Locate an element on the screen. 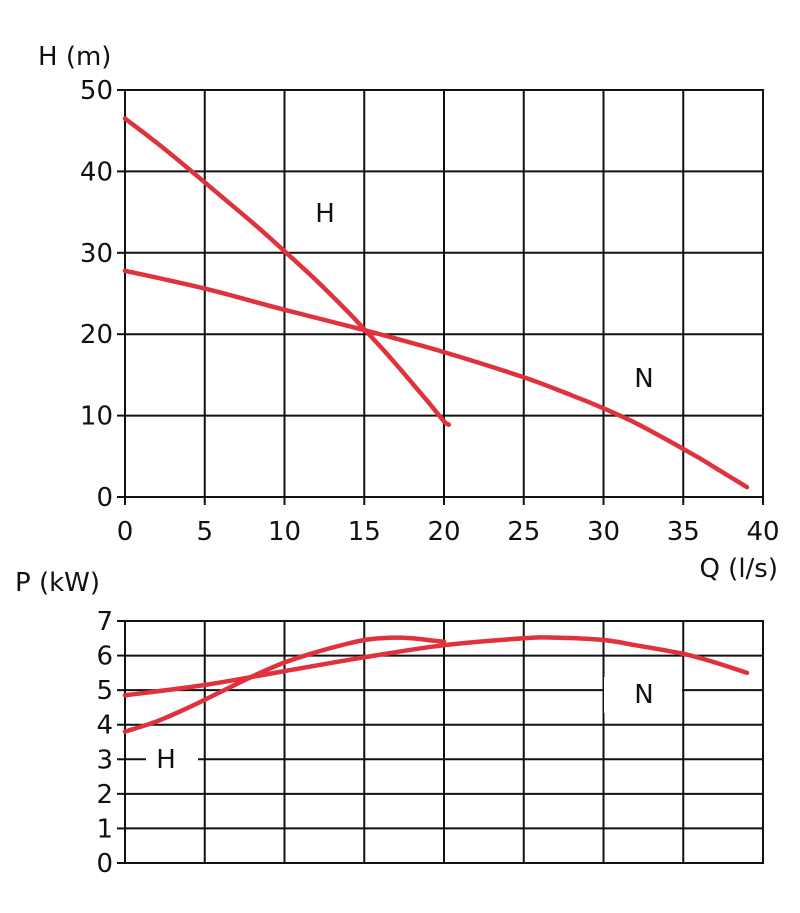 This screenshot has width=800, height=913. x-tick-label: 30 is located at coordinates (603, 532).